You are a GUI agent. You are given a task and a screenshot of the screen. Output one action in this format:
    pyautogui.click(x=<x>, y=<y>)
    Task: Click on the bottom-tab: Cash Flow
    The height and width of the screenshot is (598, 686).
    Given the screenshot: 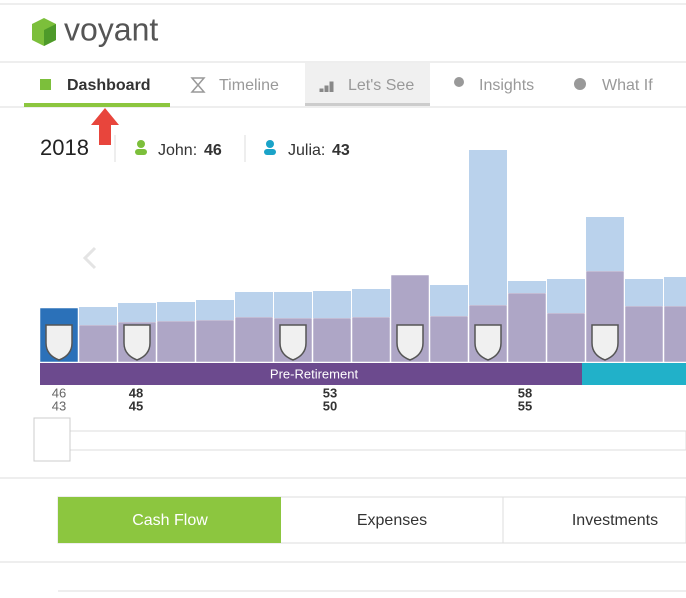 What is the action you would take?
    pyautogui.click(x=170, y=520)
    